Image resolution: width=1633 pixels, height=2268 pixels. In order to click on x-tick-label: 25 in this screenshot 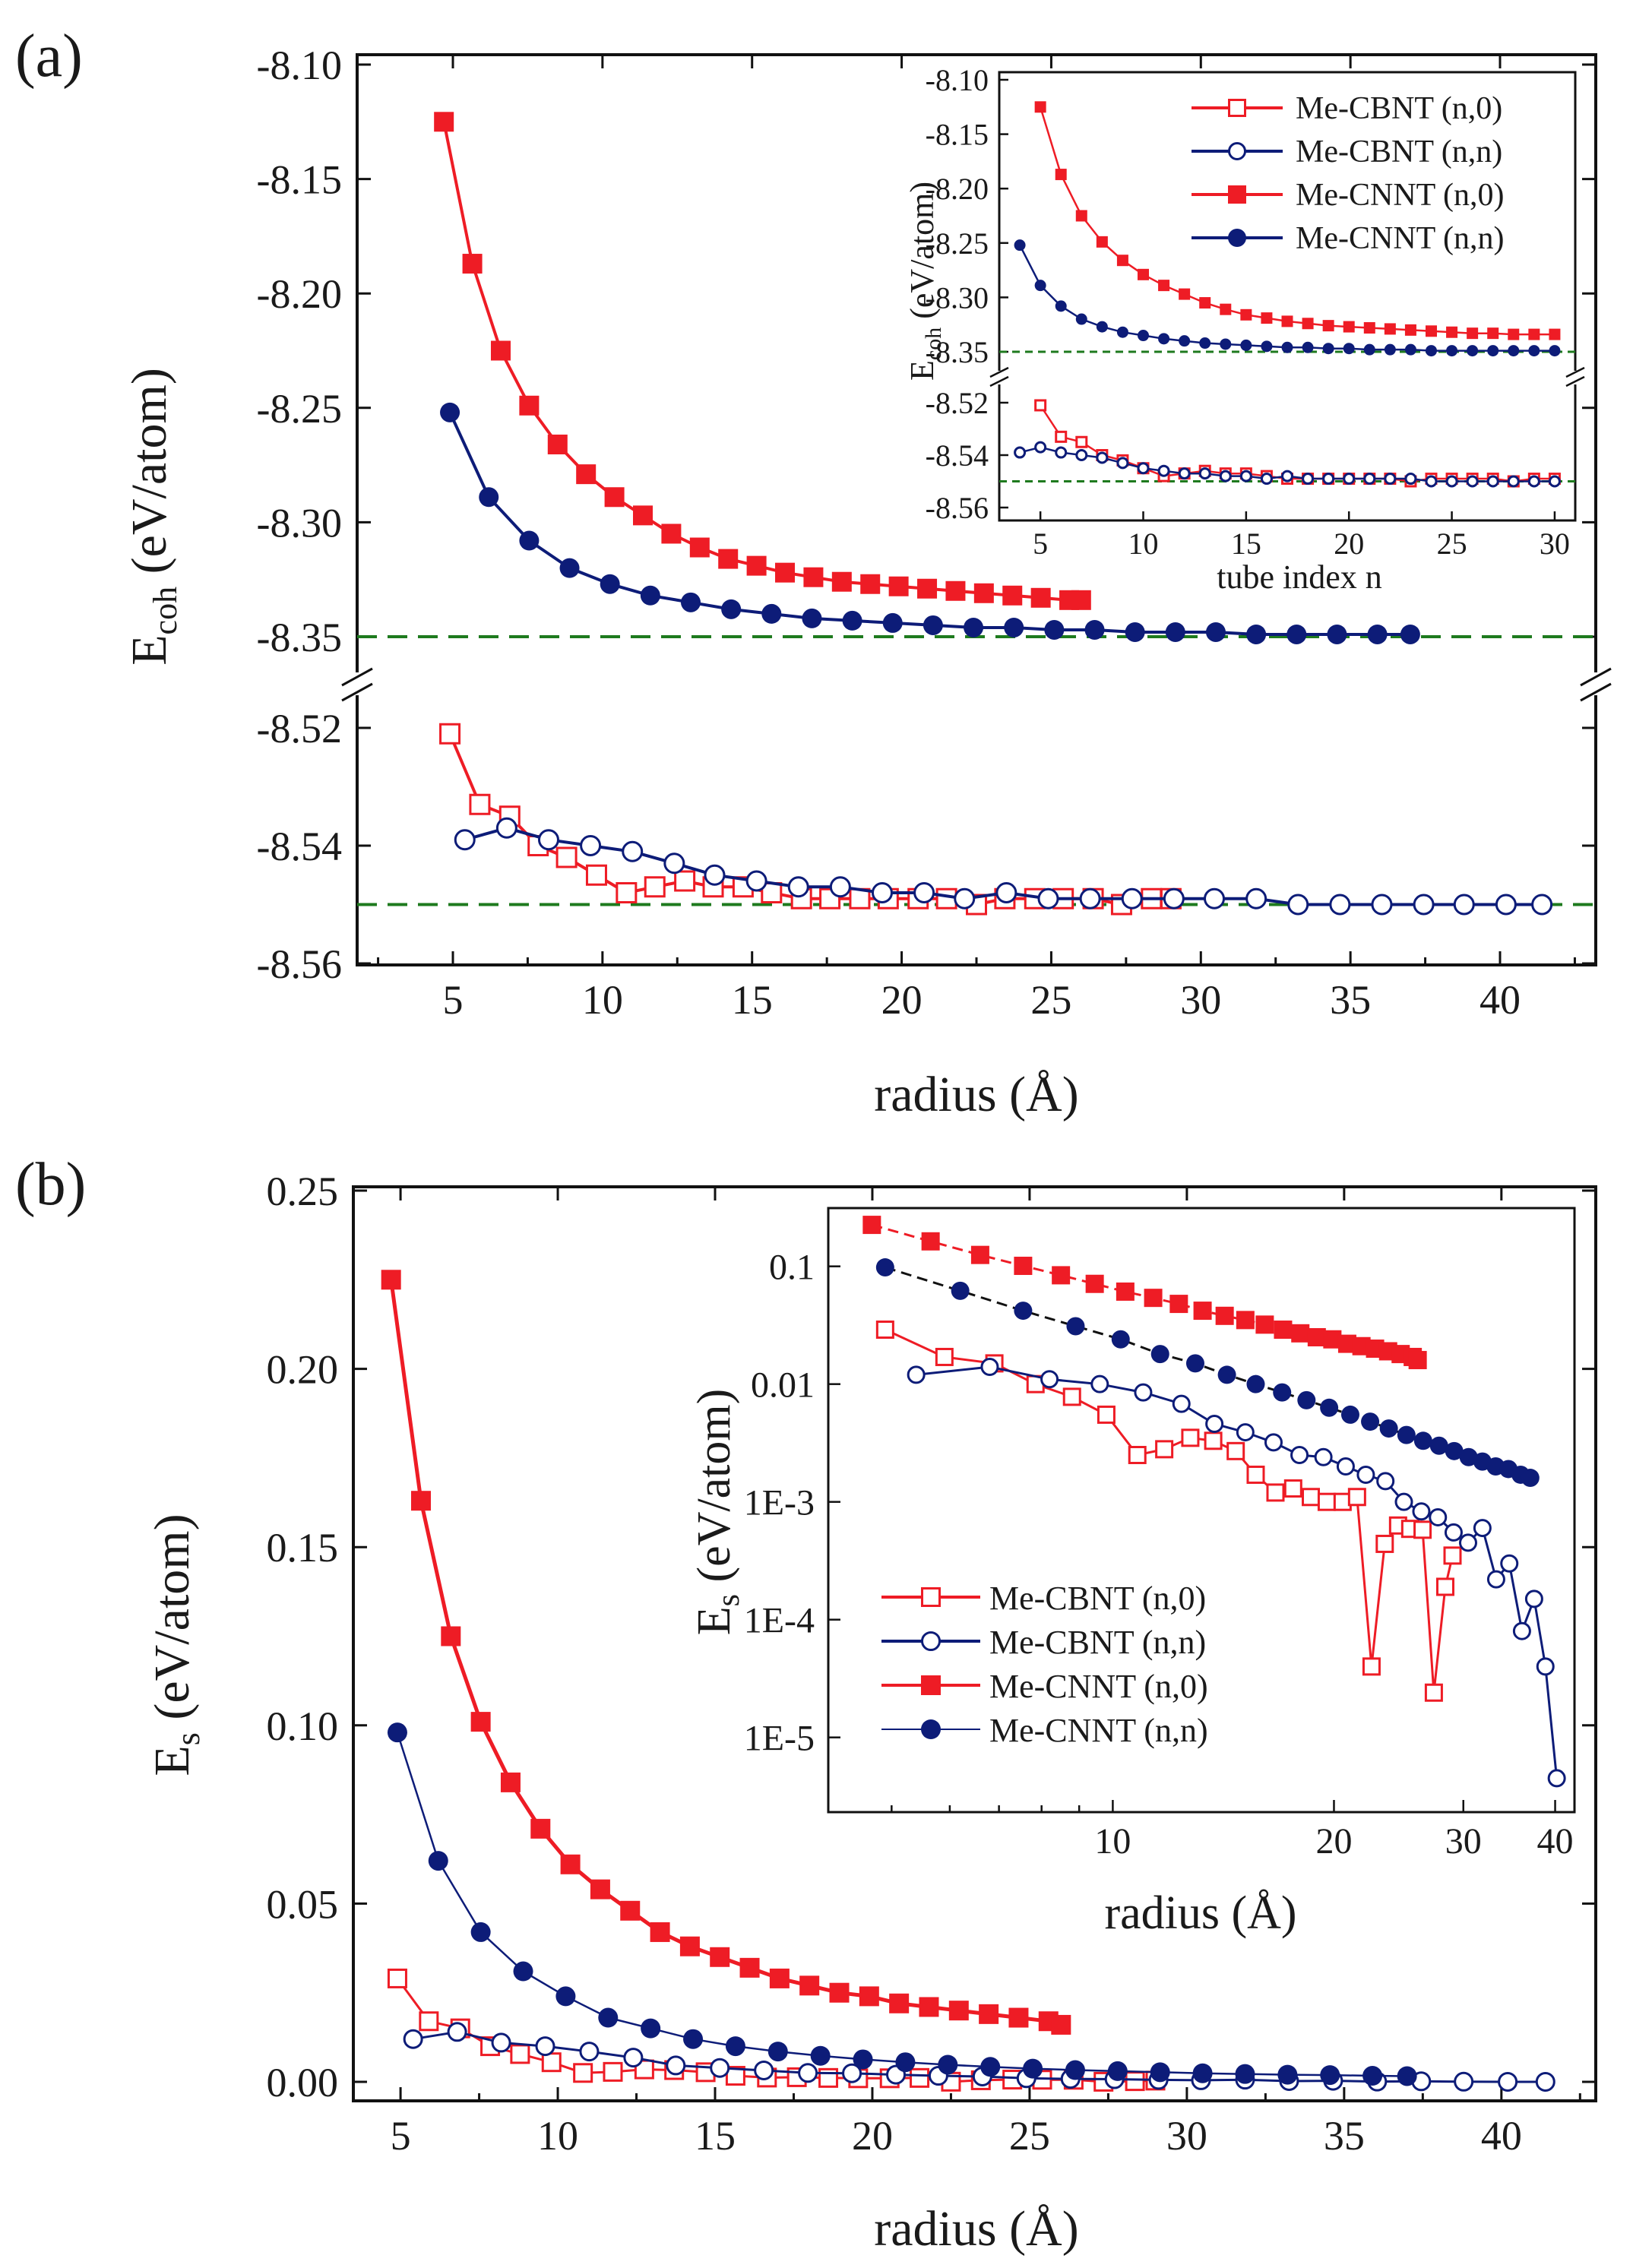, I will do `click(1029, 2136)`.